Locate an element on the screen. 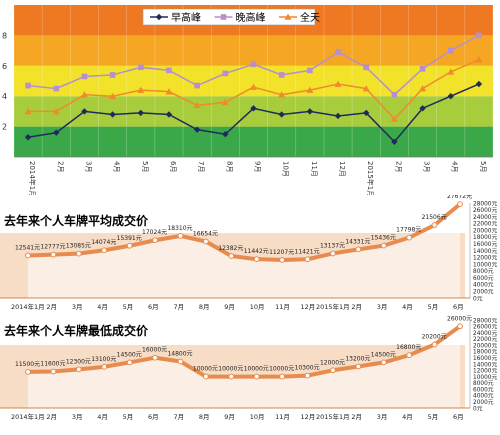 Image resolution: width=500 pixels, height=435 pixels. y-tick-label: 16000元 is located at coordinates (485, 358).